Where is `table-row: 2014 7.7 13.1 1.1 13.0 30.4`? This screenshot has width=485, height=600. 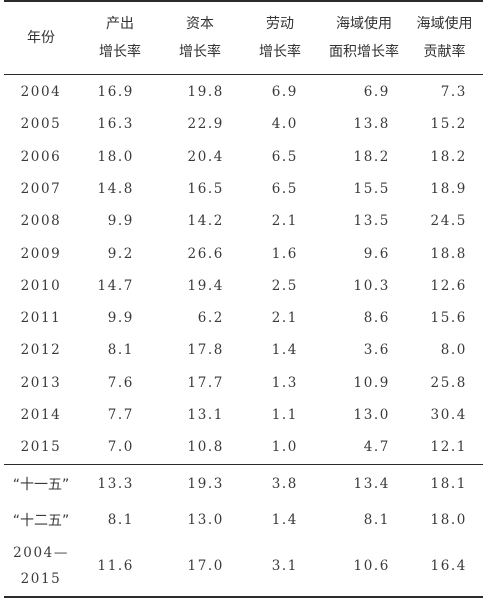 table-row: 2014 7.7 13.1 1.1 13.0 30.4 is located at coordinates (243, 415).